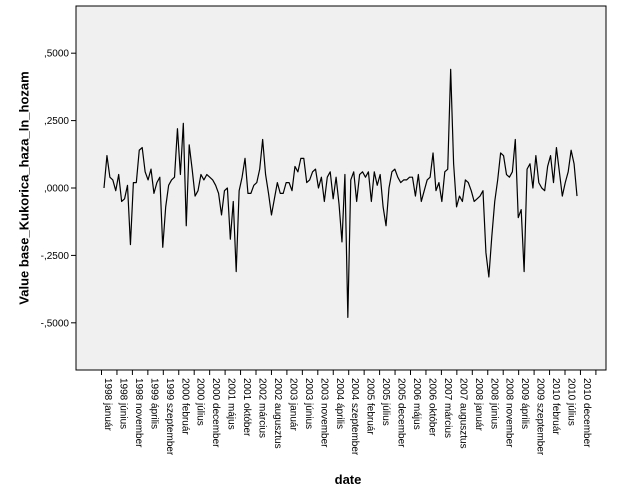 The image size is (626, 501). I want to click on x-tick-label: 2001 május, so click(231, 404).